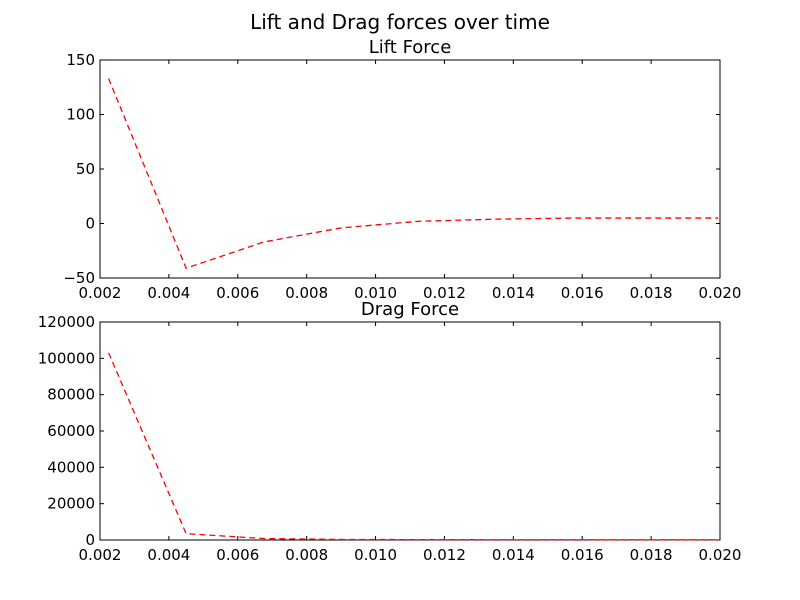  Describe the element at coordinates (100, 555) in the screenshot. I see `drag-xtick-label: 0.002` at that location.